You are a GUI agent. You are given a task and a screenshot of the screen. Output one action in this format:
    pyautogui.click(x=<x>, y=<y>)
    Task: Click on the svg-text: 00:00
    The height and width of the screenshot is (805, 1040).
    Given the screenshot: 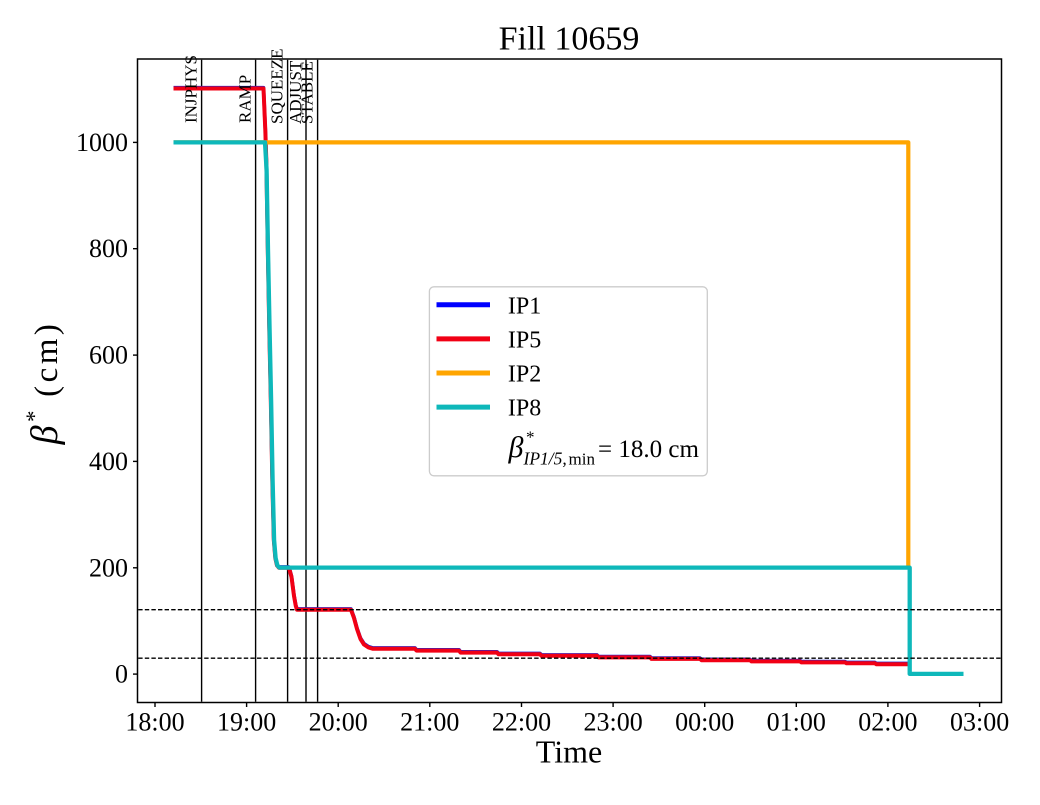 What is the action you would take?
    pyautogui.click(x=704, y=722)
    